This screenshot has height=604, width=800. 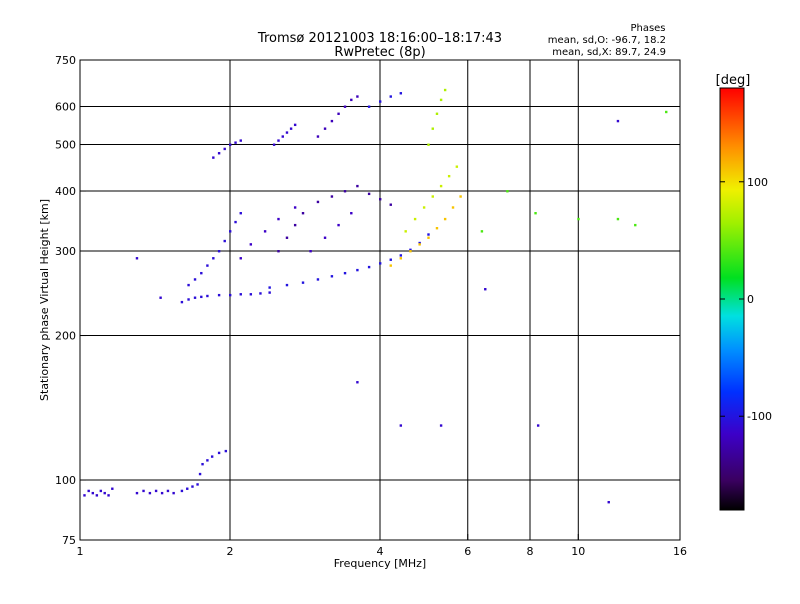 What do you see at coordinates (65, 107) in the screenshot?
I see `y-tick-label: 600` at bounding box center [65, 107].